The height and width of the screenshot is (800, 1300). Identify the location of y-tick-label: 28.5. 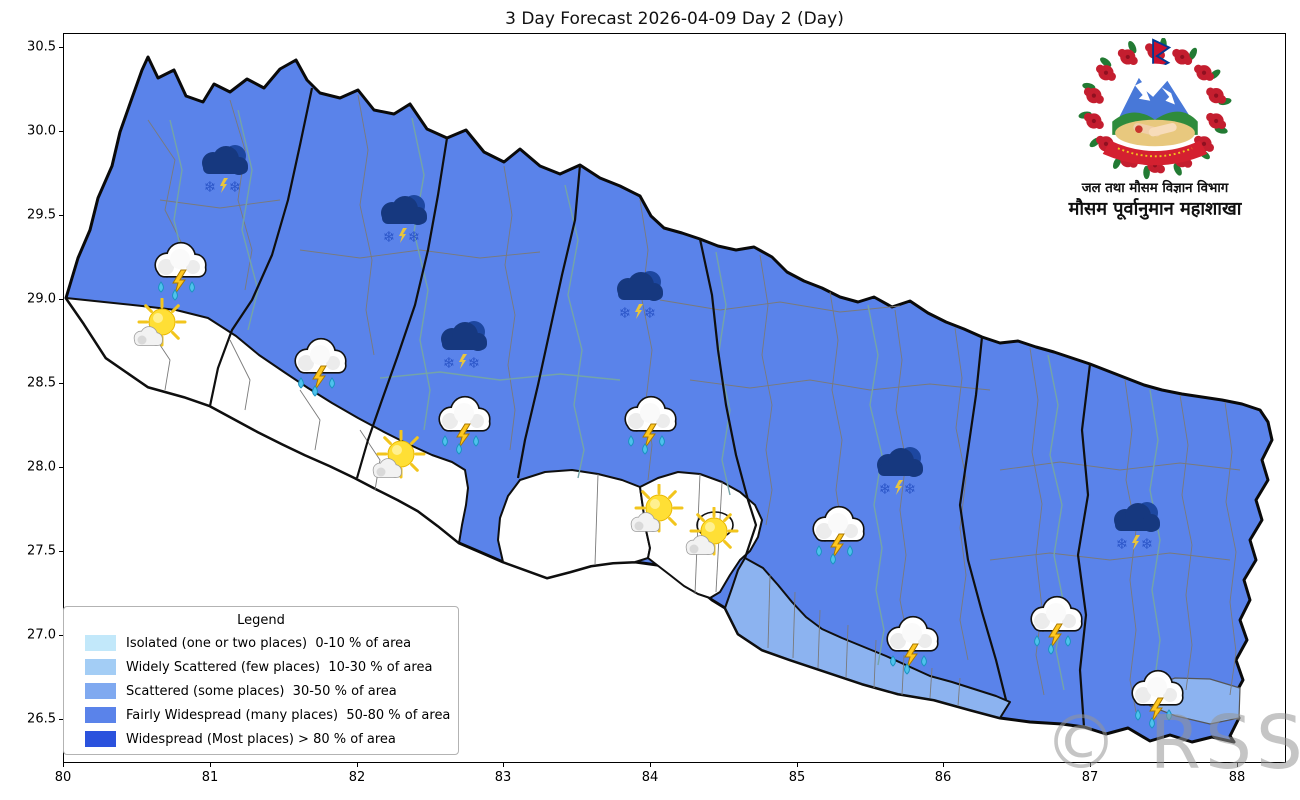
(41, 383).